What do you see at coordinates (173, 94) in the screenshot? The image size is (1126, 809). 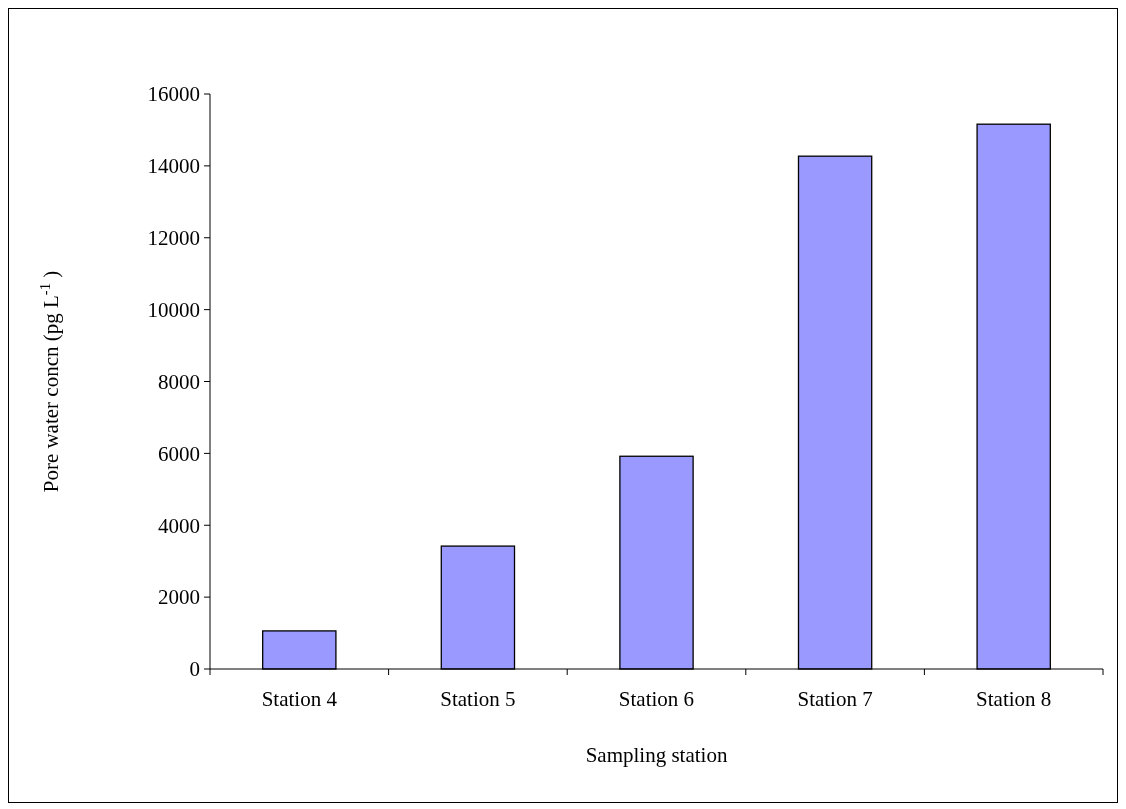 I see `y-tick-label: 16000` at bounding box center [173, 94].